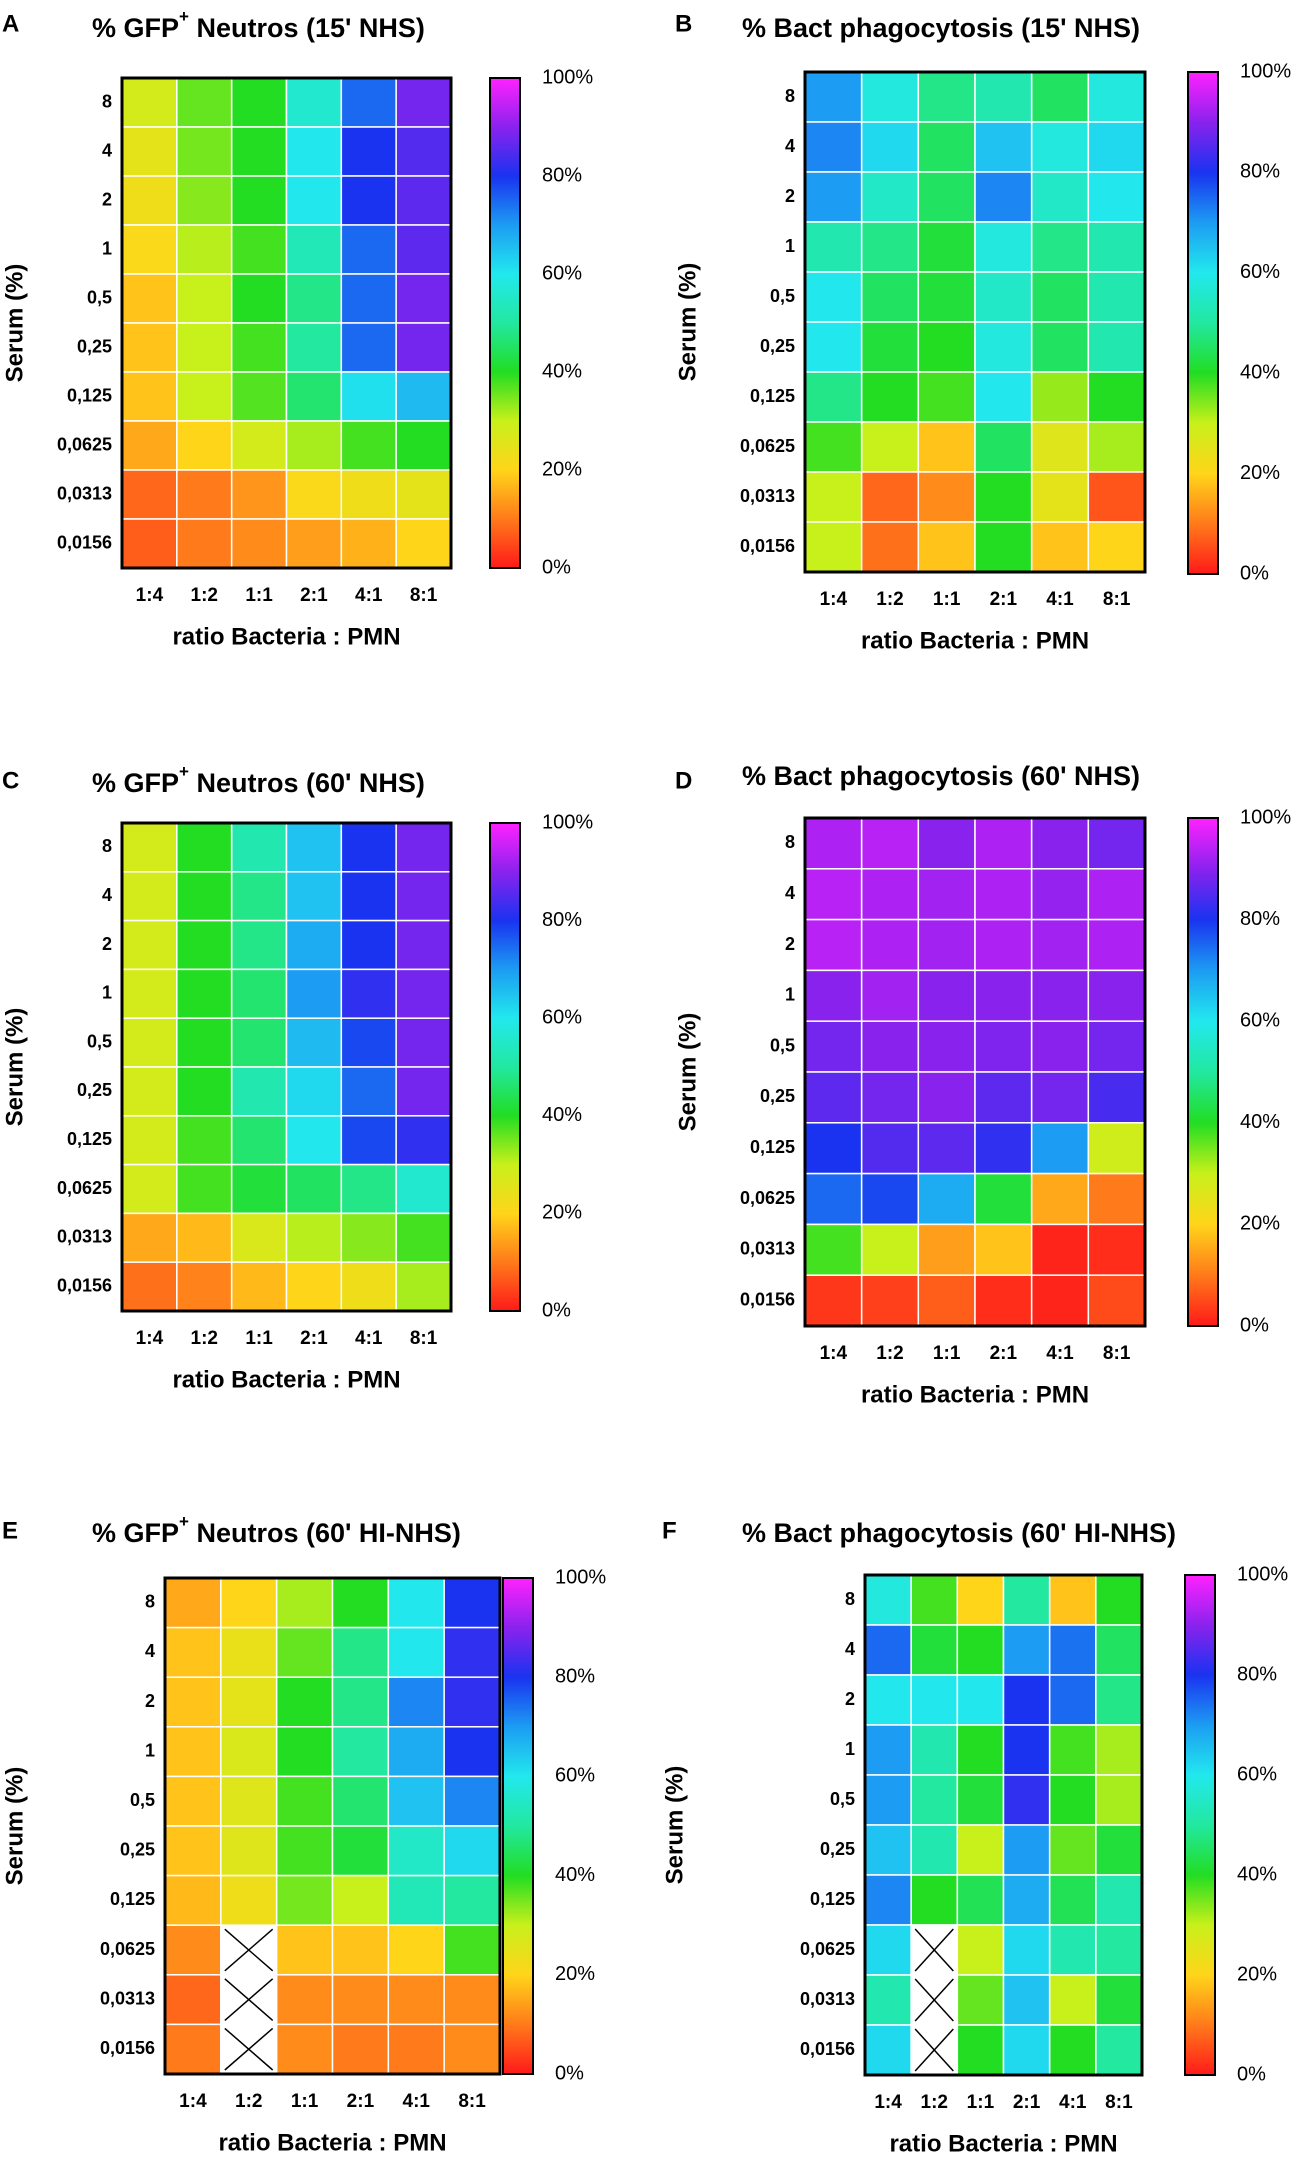 Image resolution: width=1307 pixels, height=2161 pixels. Describe the element at coordinates (1254, 573) in the screenshot. I see `colorbar-tick-label: 0%` at that location.